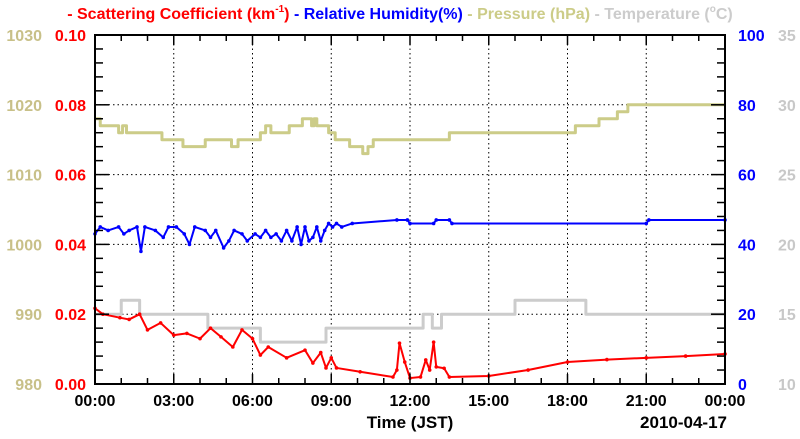 This screenshot has height=439, width=800. Describe the element at coordinates (70, 385) in the screenshot. I see `scattering-axis-tick-label: 0.00` at that location.